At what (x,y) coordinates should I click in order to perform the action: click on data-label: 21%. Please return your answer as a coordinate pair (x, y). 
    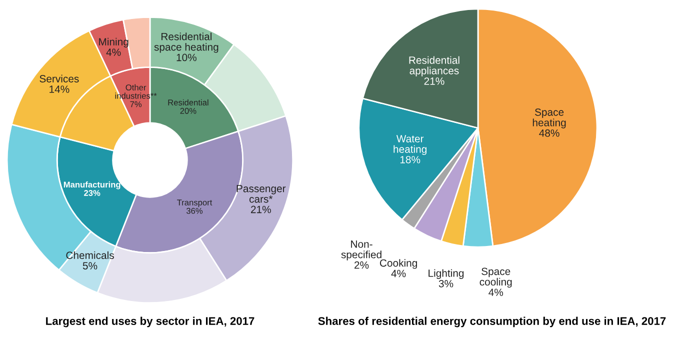
    Looking at the image, I should click on (434, 81).